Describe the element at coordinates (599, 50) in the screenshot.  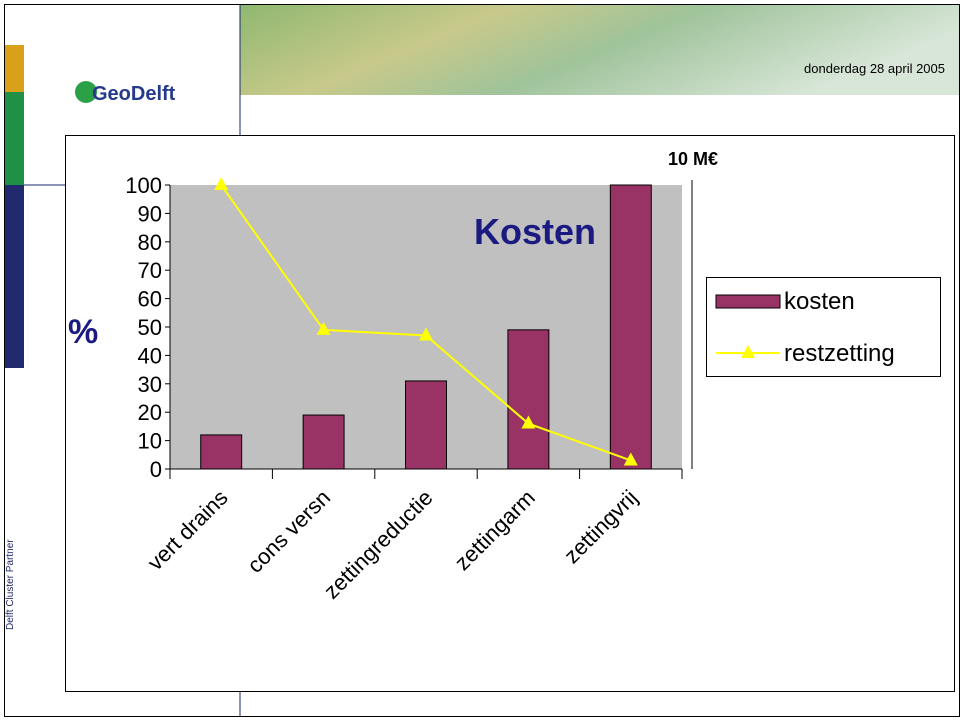
I see `banner` at that location.